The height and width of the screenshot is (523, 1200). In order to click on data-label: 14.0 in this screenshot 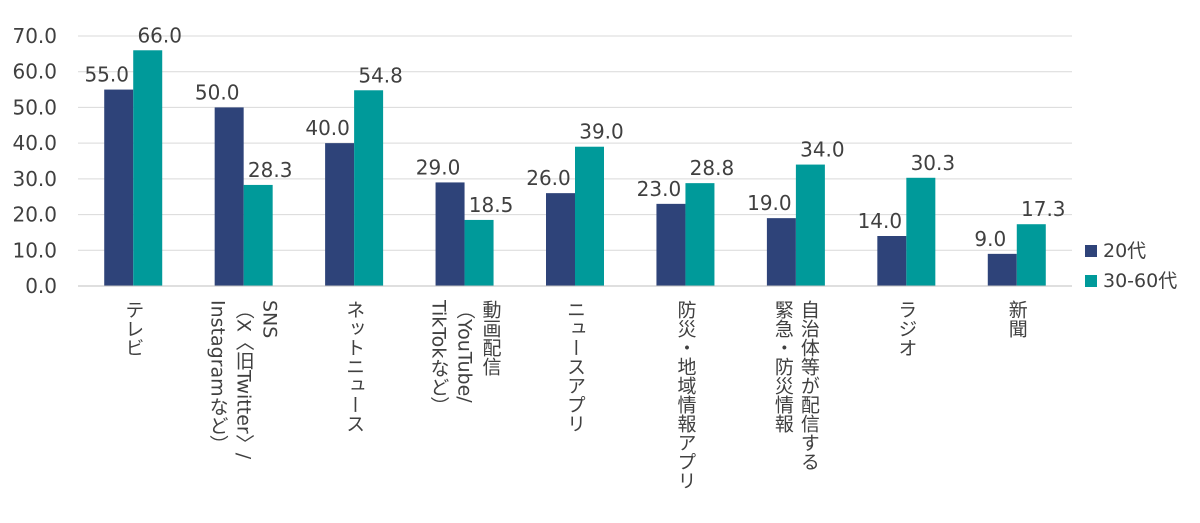, I will do `click(880, 221)`.